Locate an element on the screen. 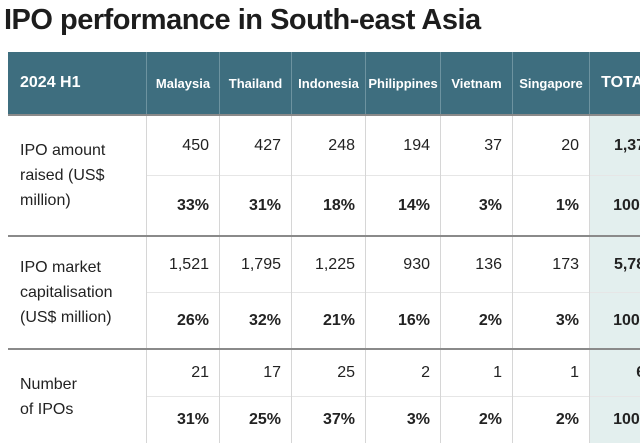 Image resolution: width=640 pixels, height=443 pixels. row-label: Number of IPOs is located at coordinates (77, 396).